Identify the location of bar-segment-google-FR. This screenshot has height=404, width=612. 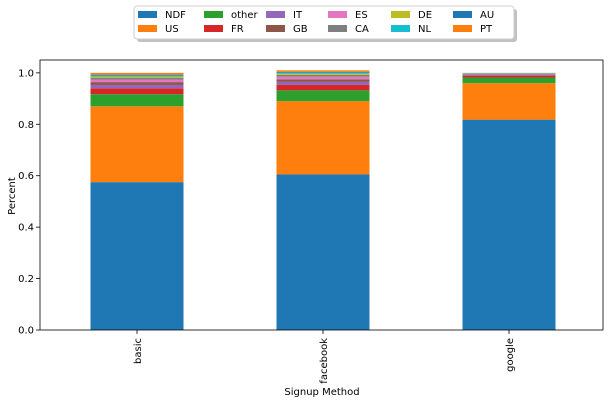
(509, 76).